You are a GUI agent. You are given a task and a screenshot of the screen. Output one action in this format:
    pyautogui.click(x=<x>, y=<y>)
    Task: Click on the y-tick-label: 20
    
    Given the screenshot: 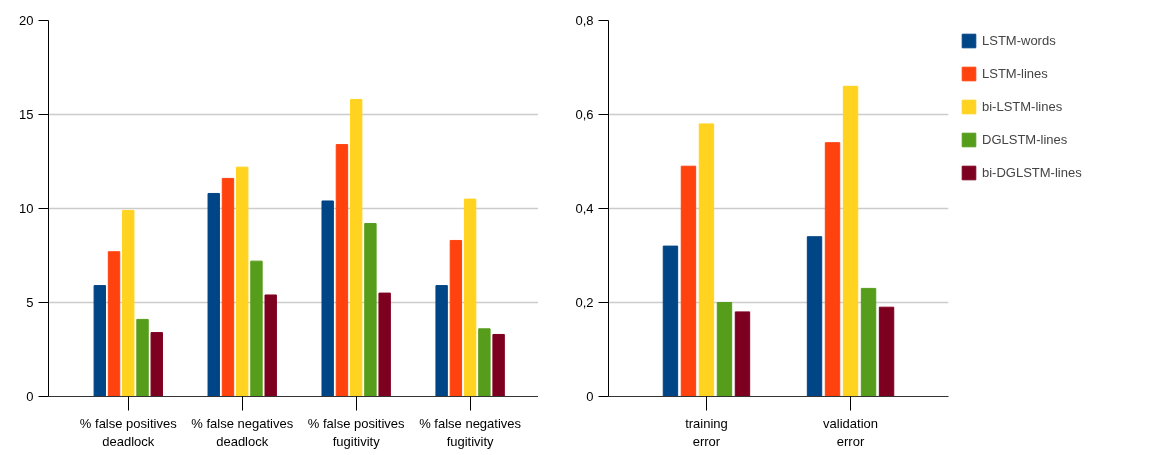 What is the action you would take?
    pyautogui.click(x=26, y=20)
    